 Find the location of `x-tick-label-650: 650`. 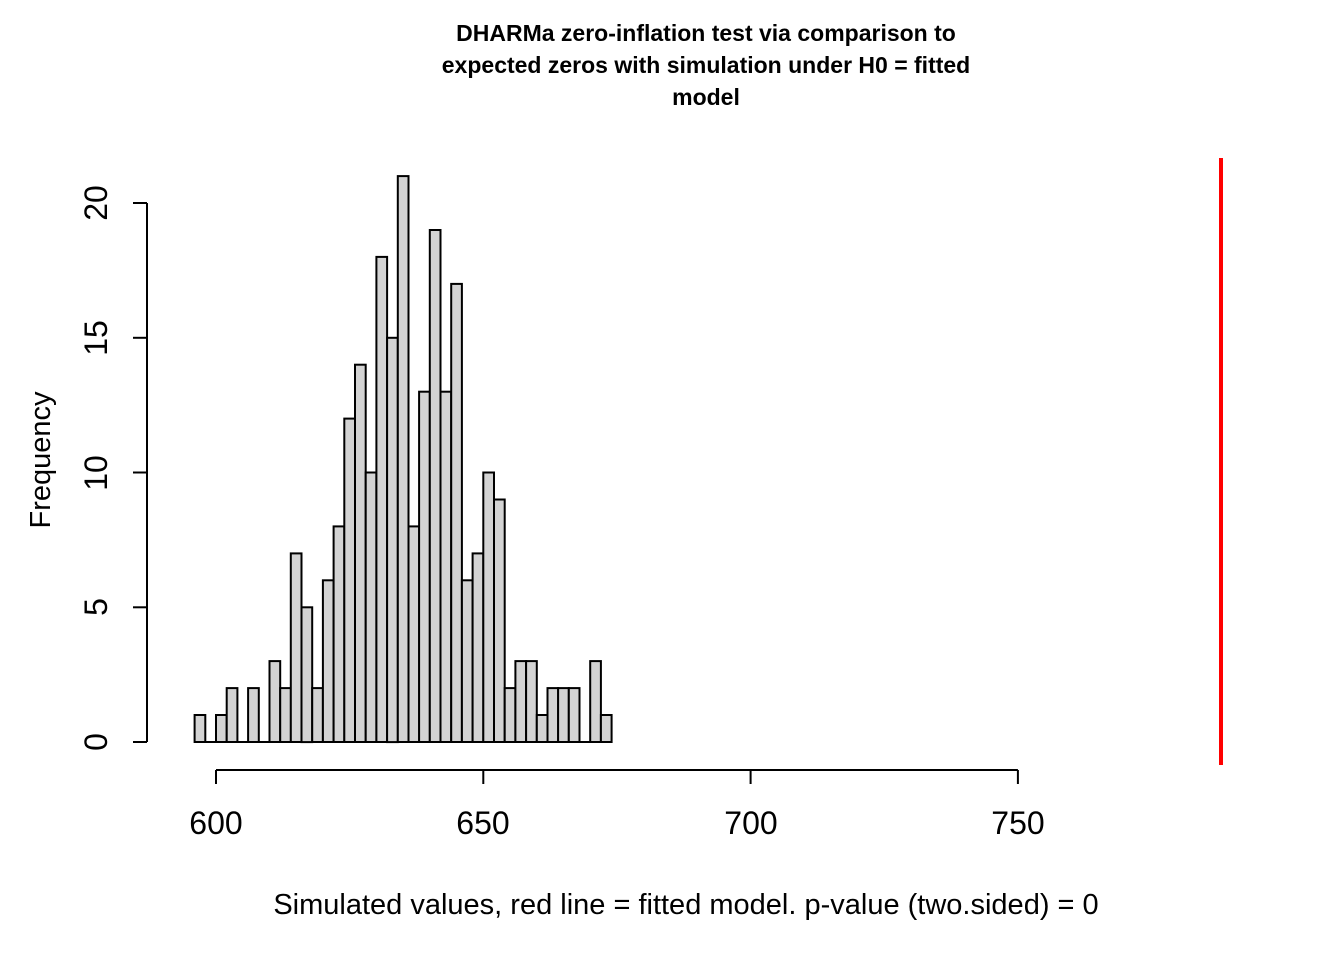

x-tick-label-650: 650 is located at coordinates (482, 823).